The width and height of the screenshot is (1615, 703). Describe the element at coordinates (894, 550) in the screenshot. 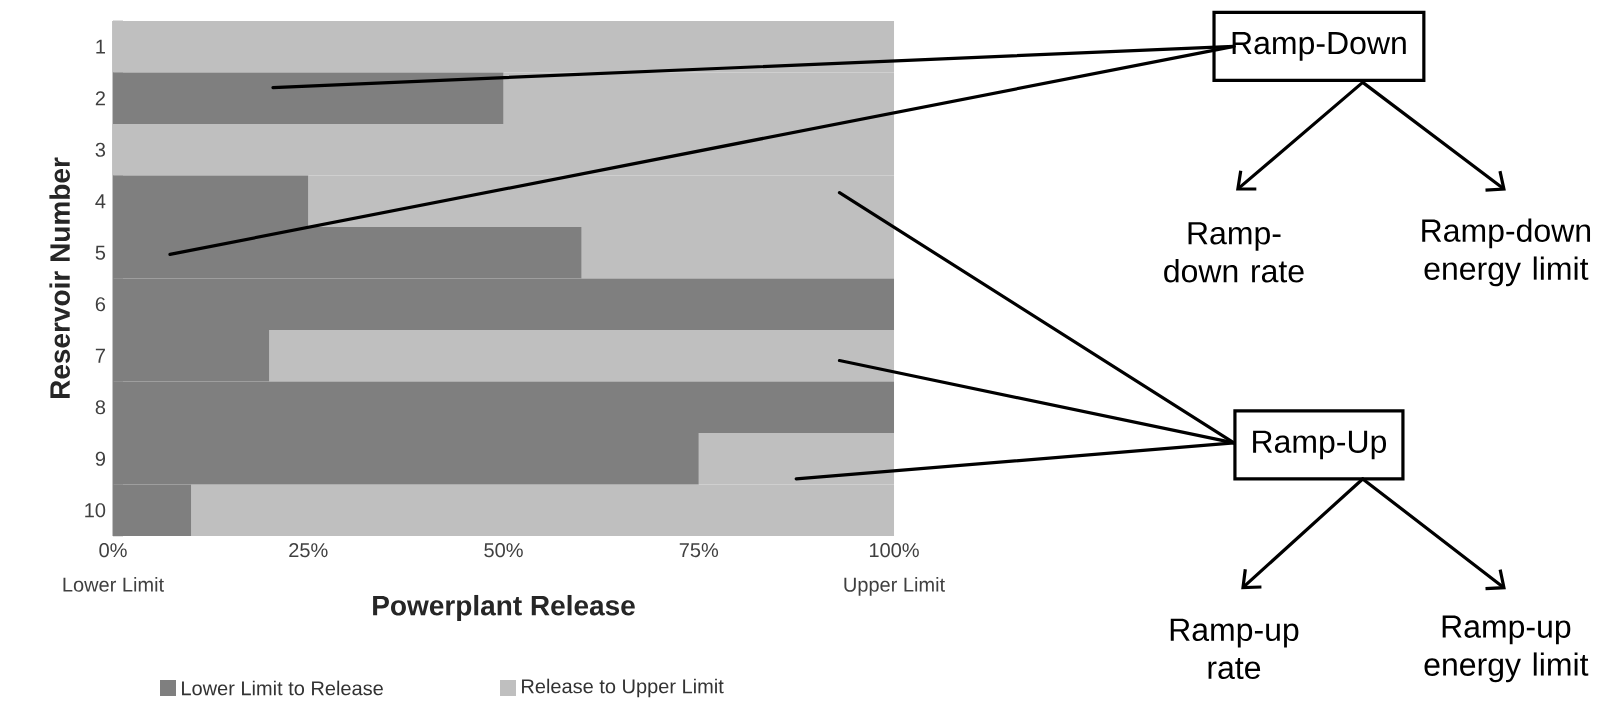

I see `x-tick-label: 100%` at that location.